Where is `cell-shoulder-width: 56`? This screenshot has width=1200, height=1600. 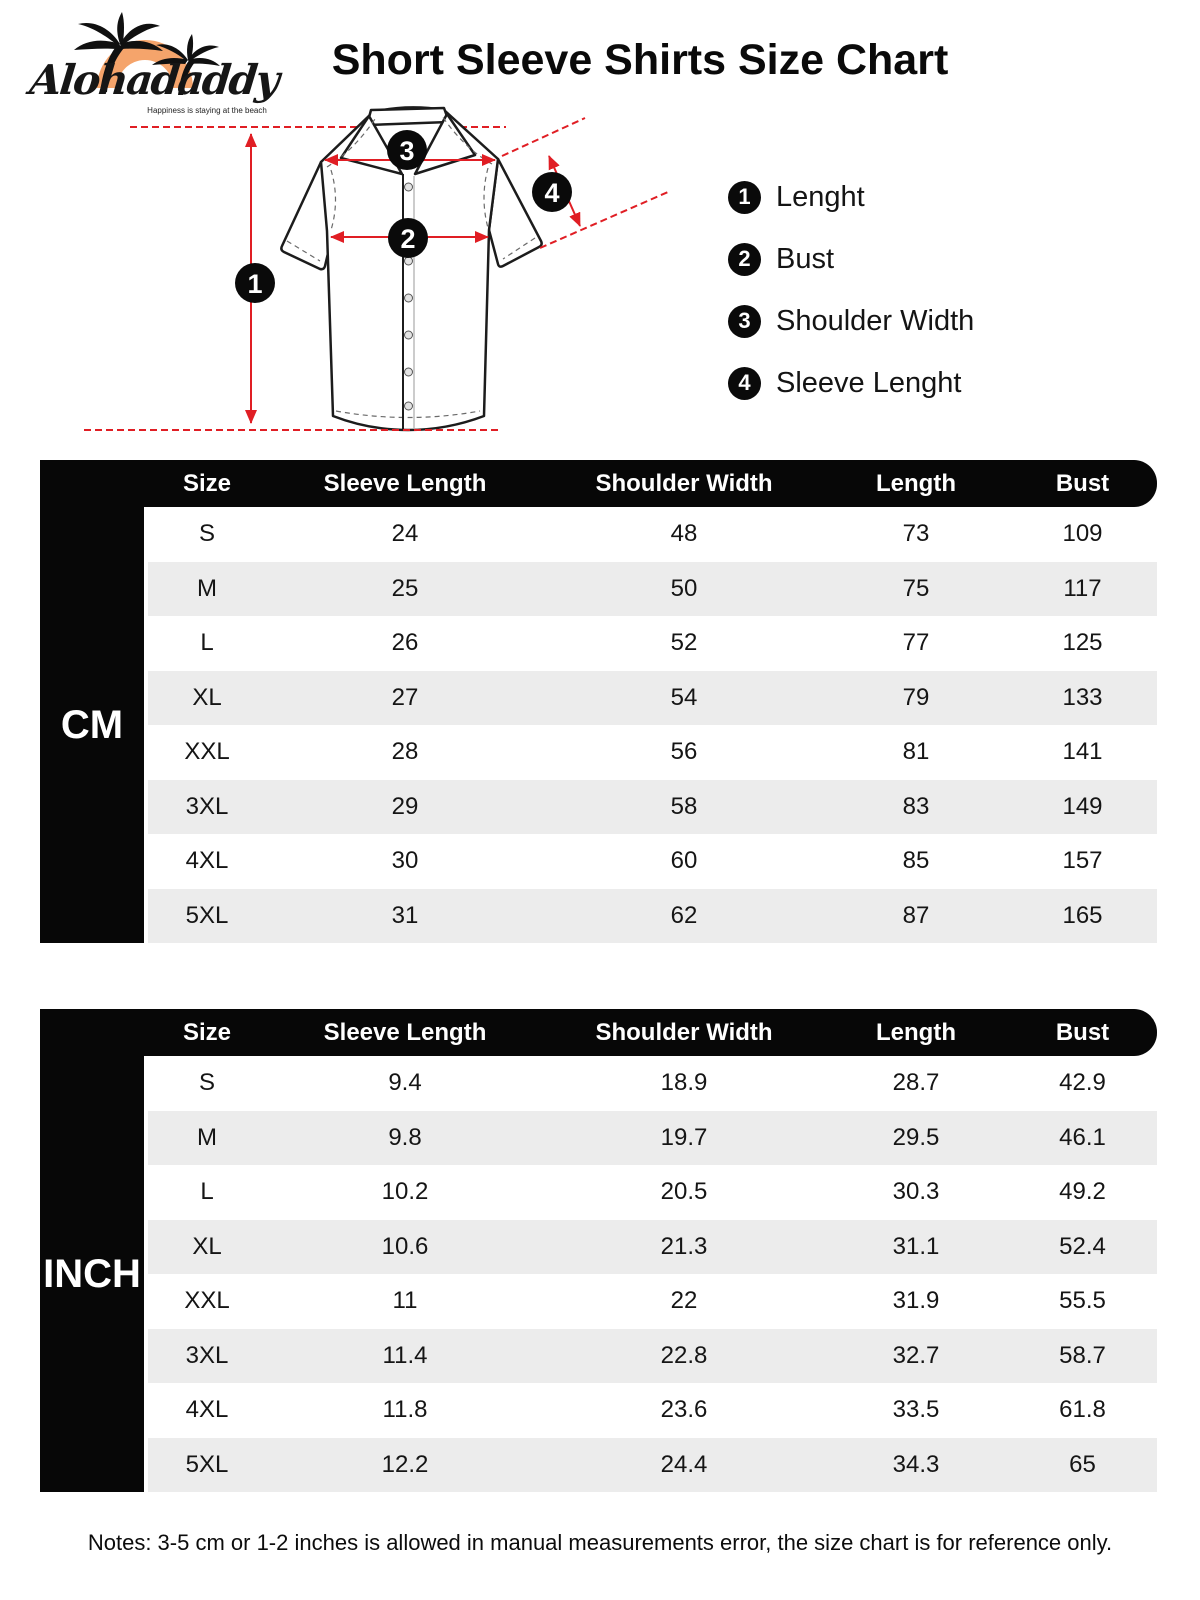
cell-shoulder-width: 56 is located at coordinates (684, 752).